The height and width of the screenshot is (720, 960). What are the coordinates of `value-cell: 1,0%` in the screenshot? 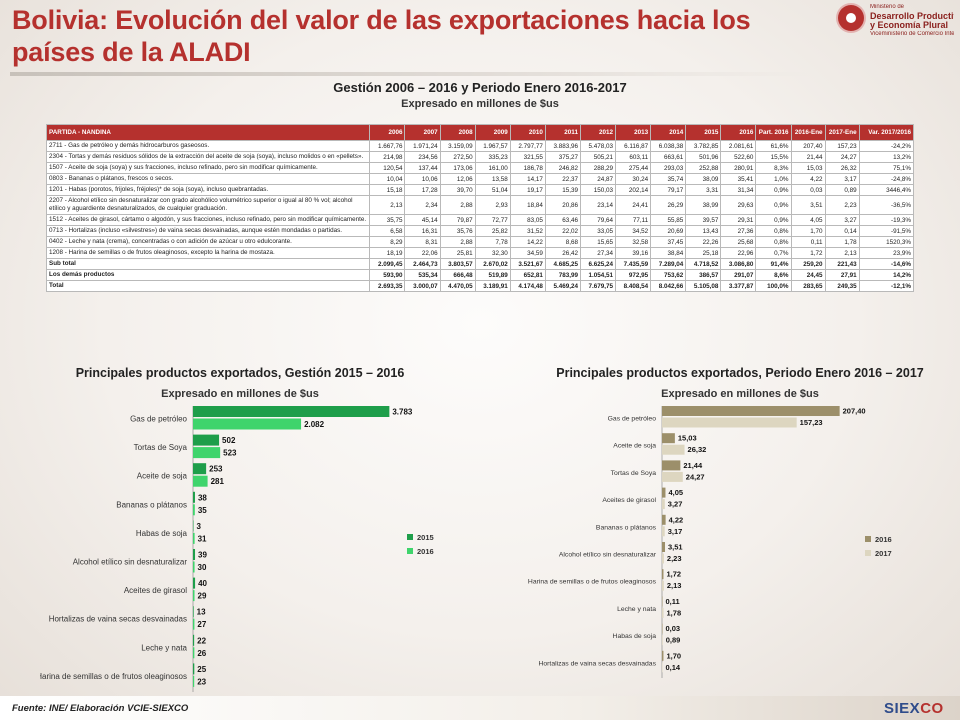 It's located at (773, 179).